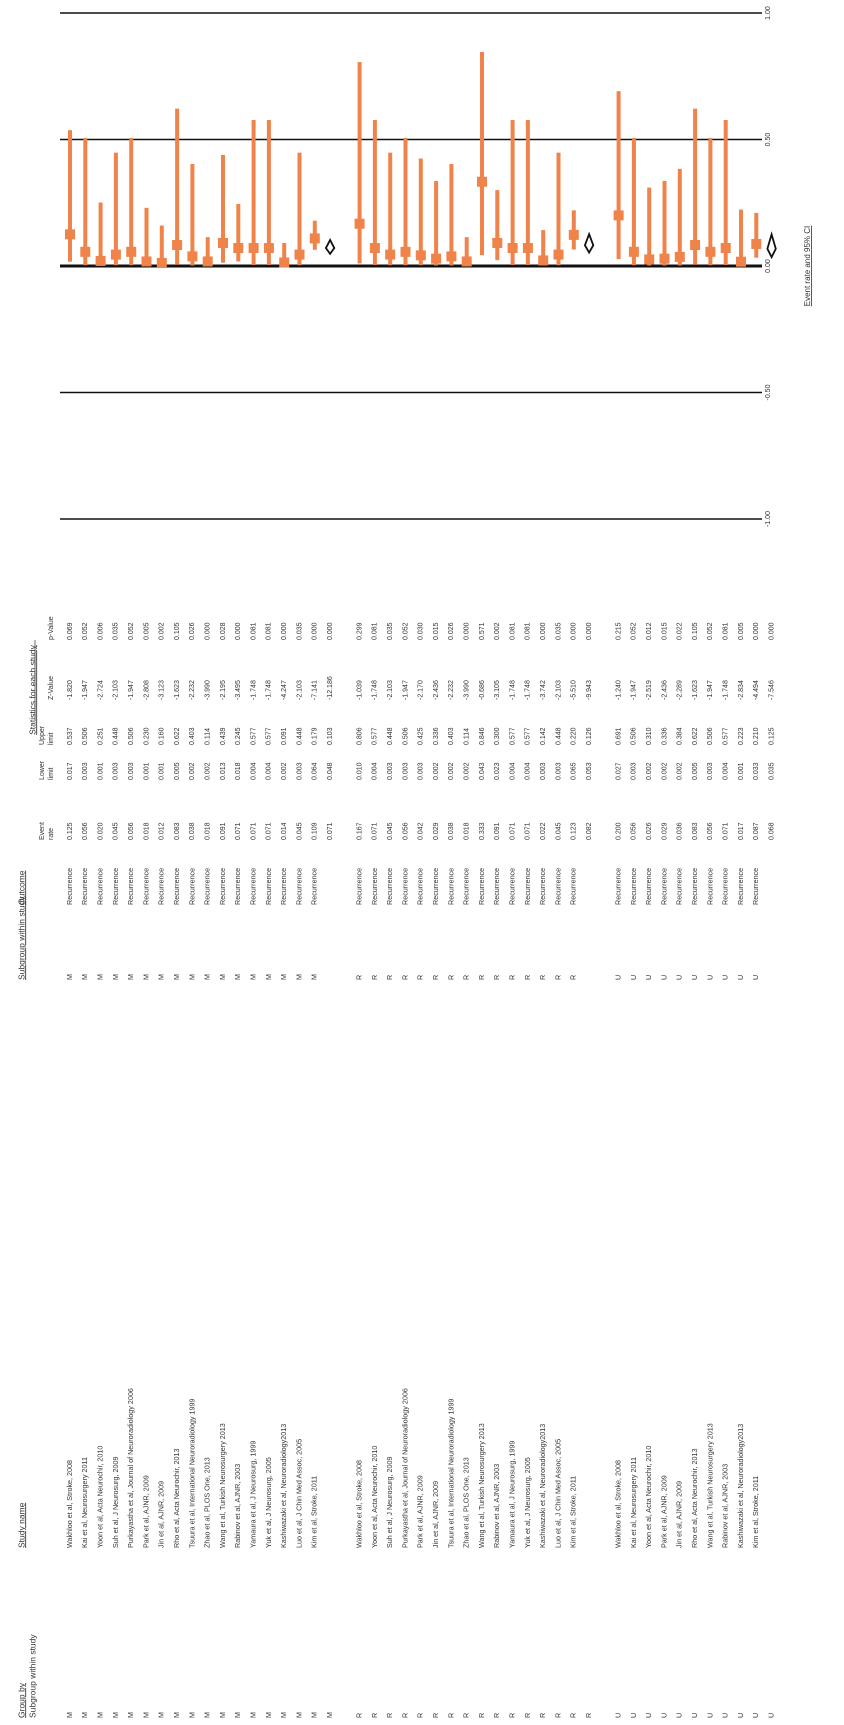 Image resolution: width=844 pixels, height=1725 pixels. I want to click on lower-limit-value: 0.005, so click(177, 771).